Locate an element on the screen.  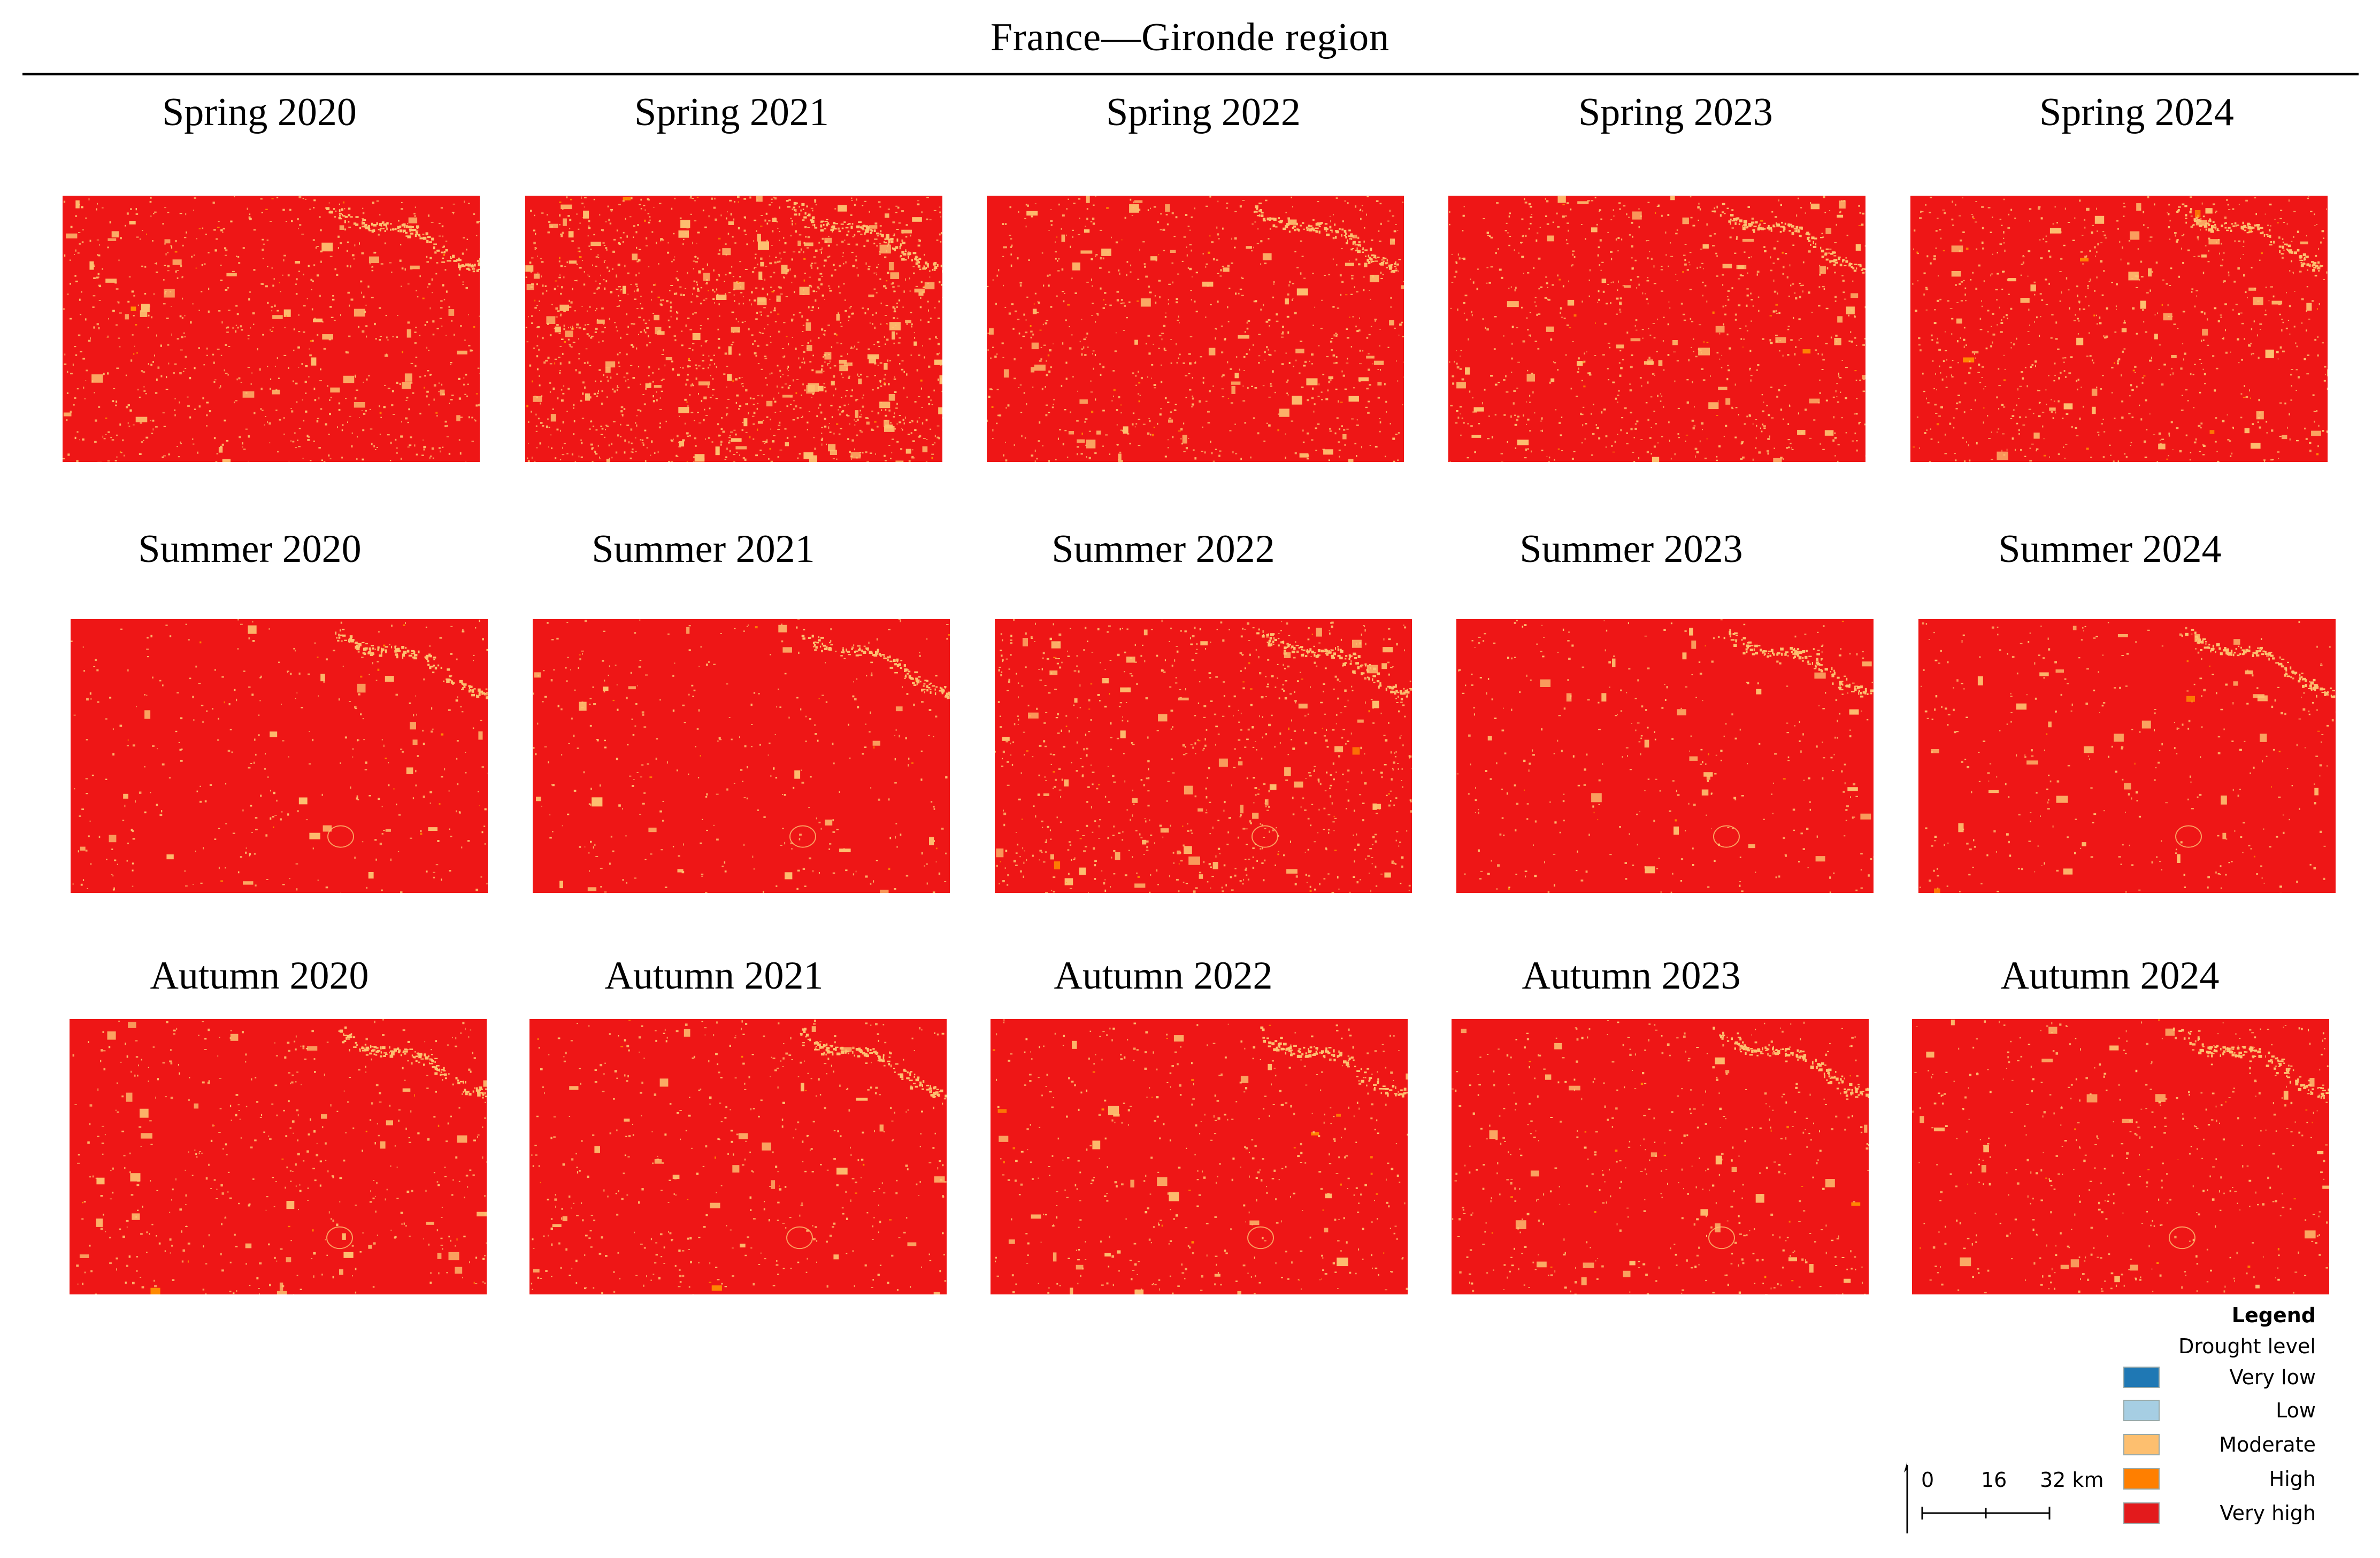
scale-tick-label: 16 is located at coordinates (1994, 1480).